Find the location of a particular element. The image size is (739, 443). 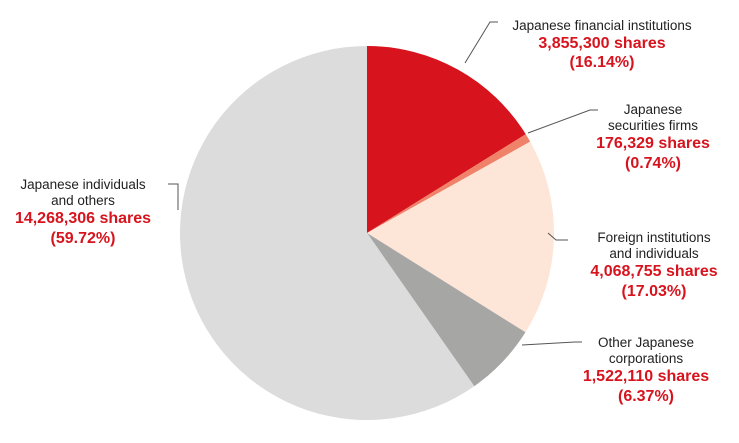

slice-name-line2: corporations is located at coordinates (646, 359).